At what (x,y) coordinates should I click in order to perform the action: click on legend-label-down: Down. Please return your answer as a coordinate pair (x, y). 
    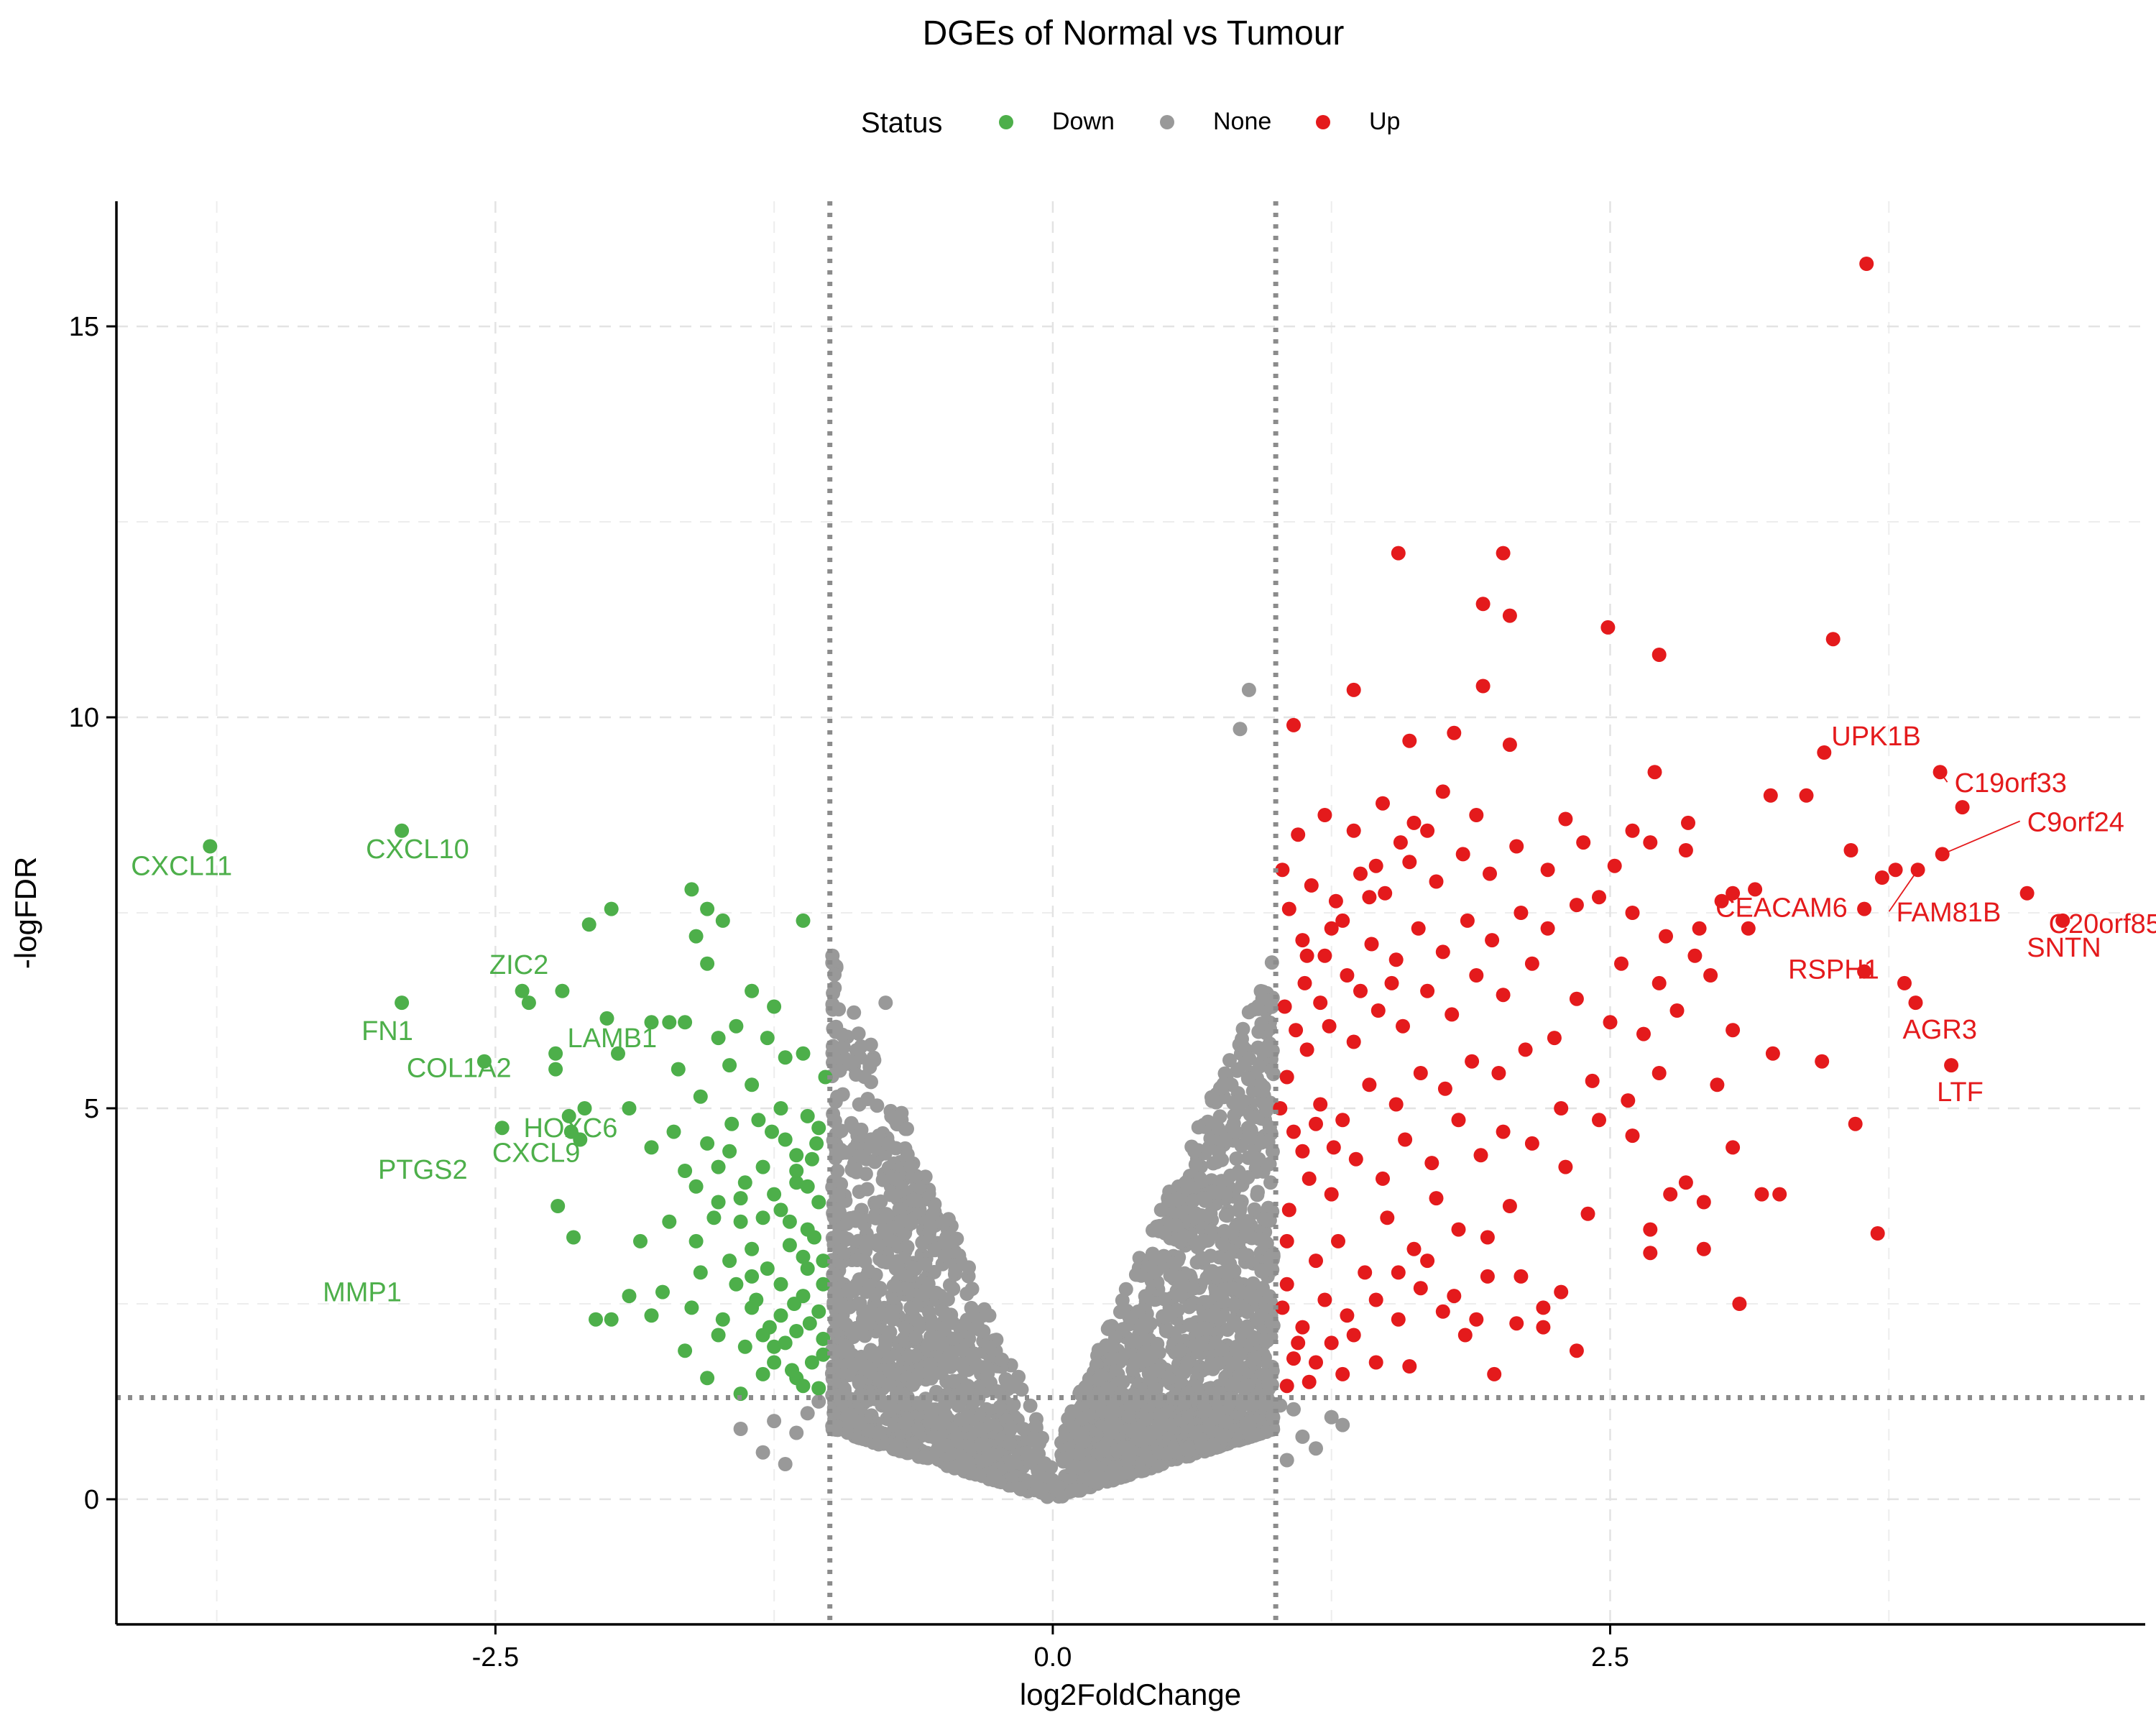
    Looking at the image, I should click on (1083, 121).